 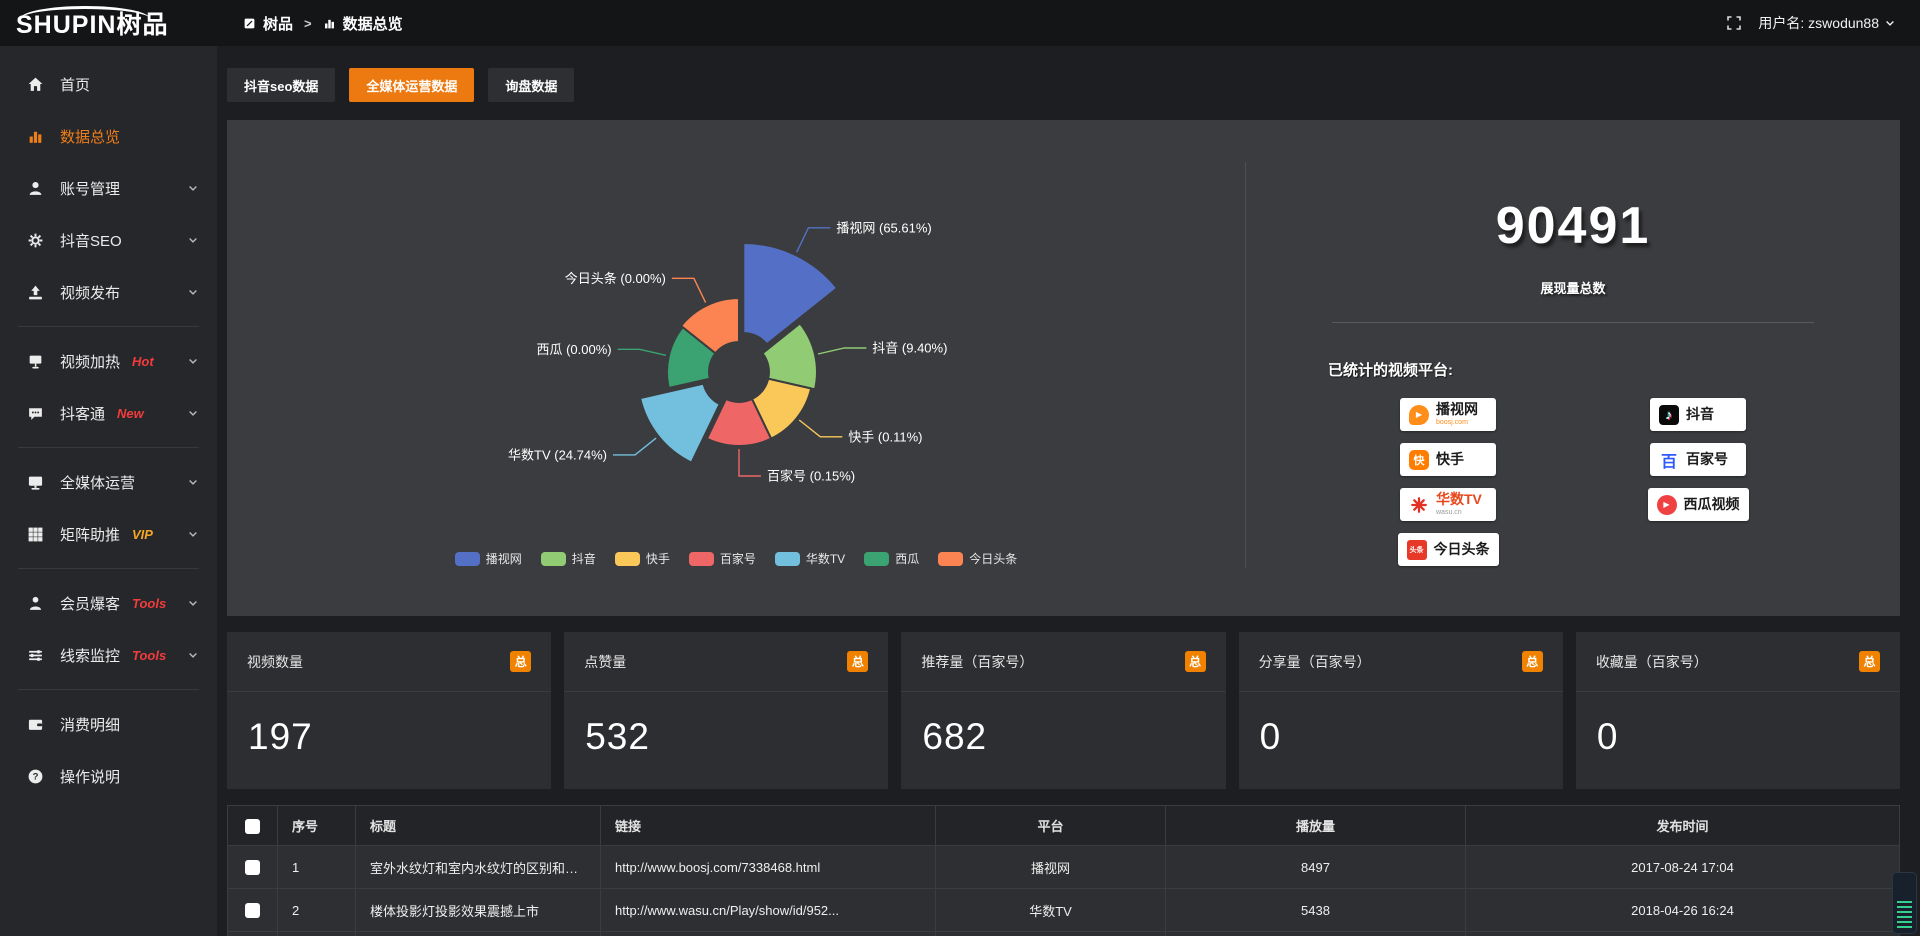 I want to click on platform-chip-快手: 快快手, so click(x=1448, y=459).